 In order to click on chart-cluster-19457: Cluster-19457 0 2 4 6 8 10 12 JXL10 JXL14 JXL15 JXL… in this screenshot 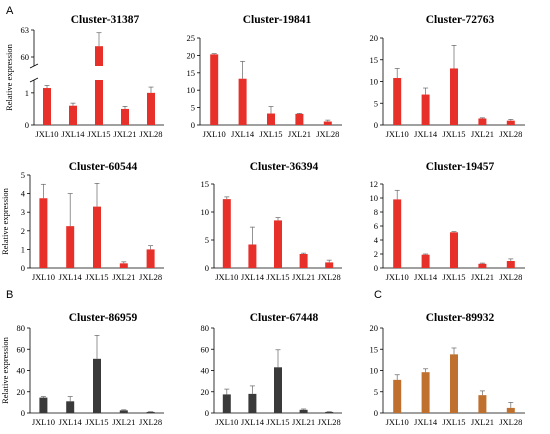, I will do `click(447, 221)`.